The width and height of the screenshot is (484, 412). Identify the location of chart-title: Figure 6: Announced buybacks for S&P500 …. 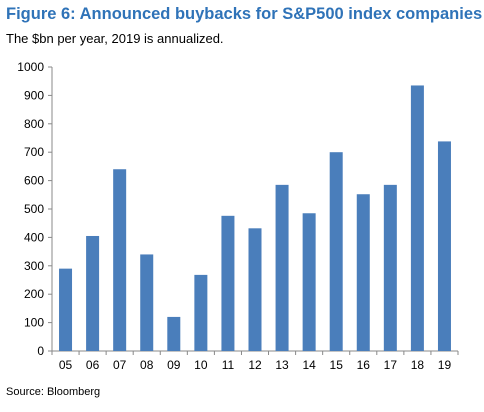
(244, 14).